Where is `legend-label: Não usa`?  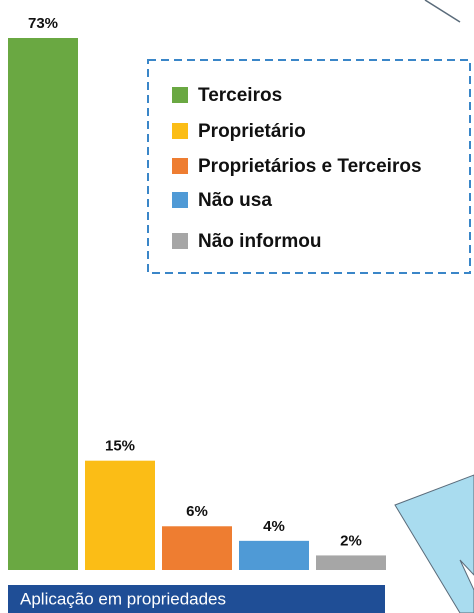 legend-label: Não usa is located at coordinates (235, 200).